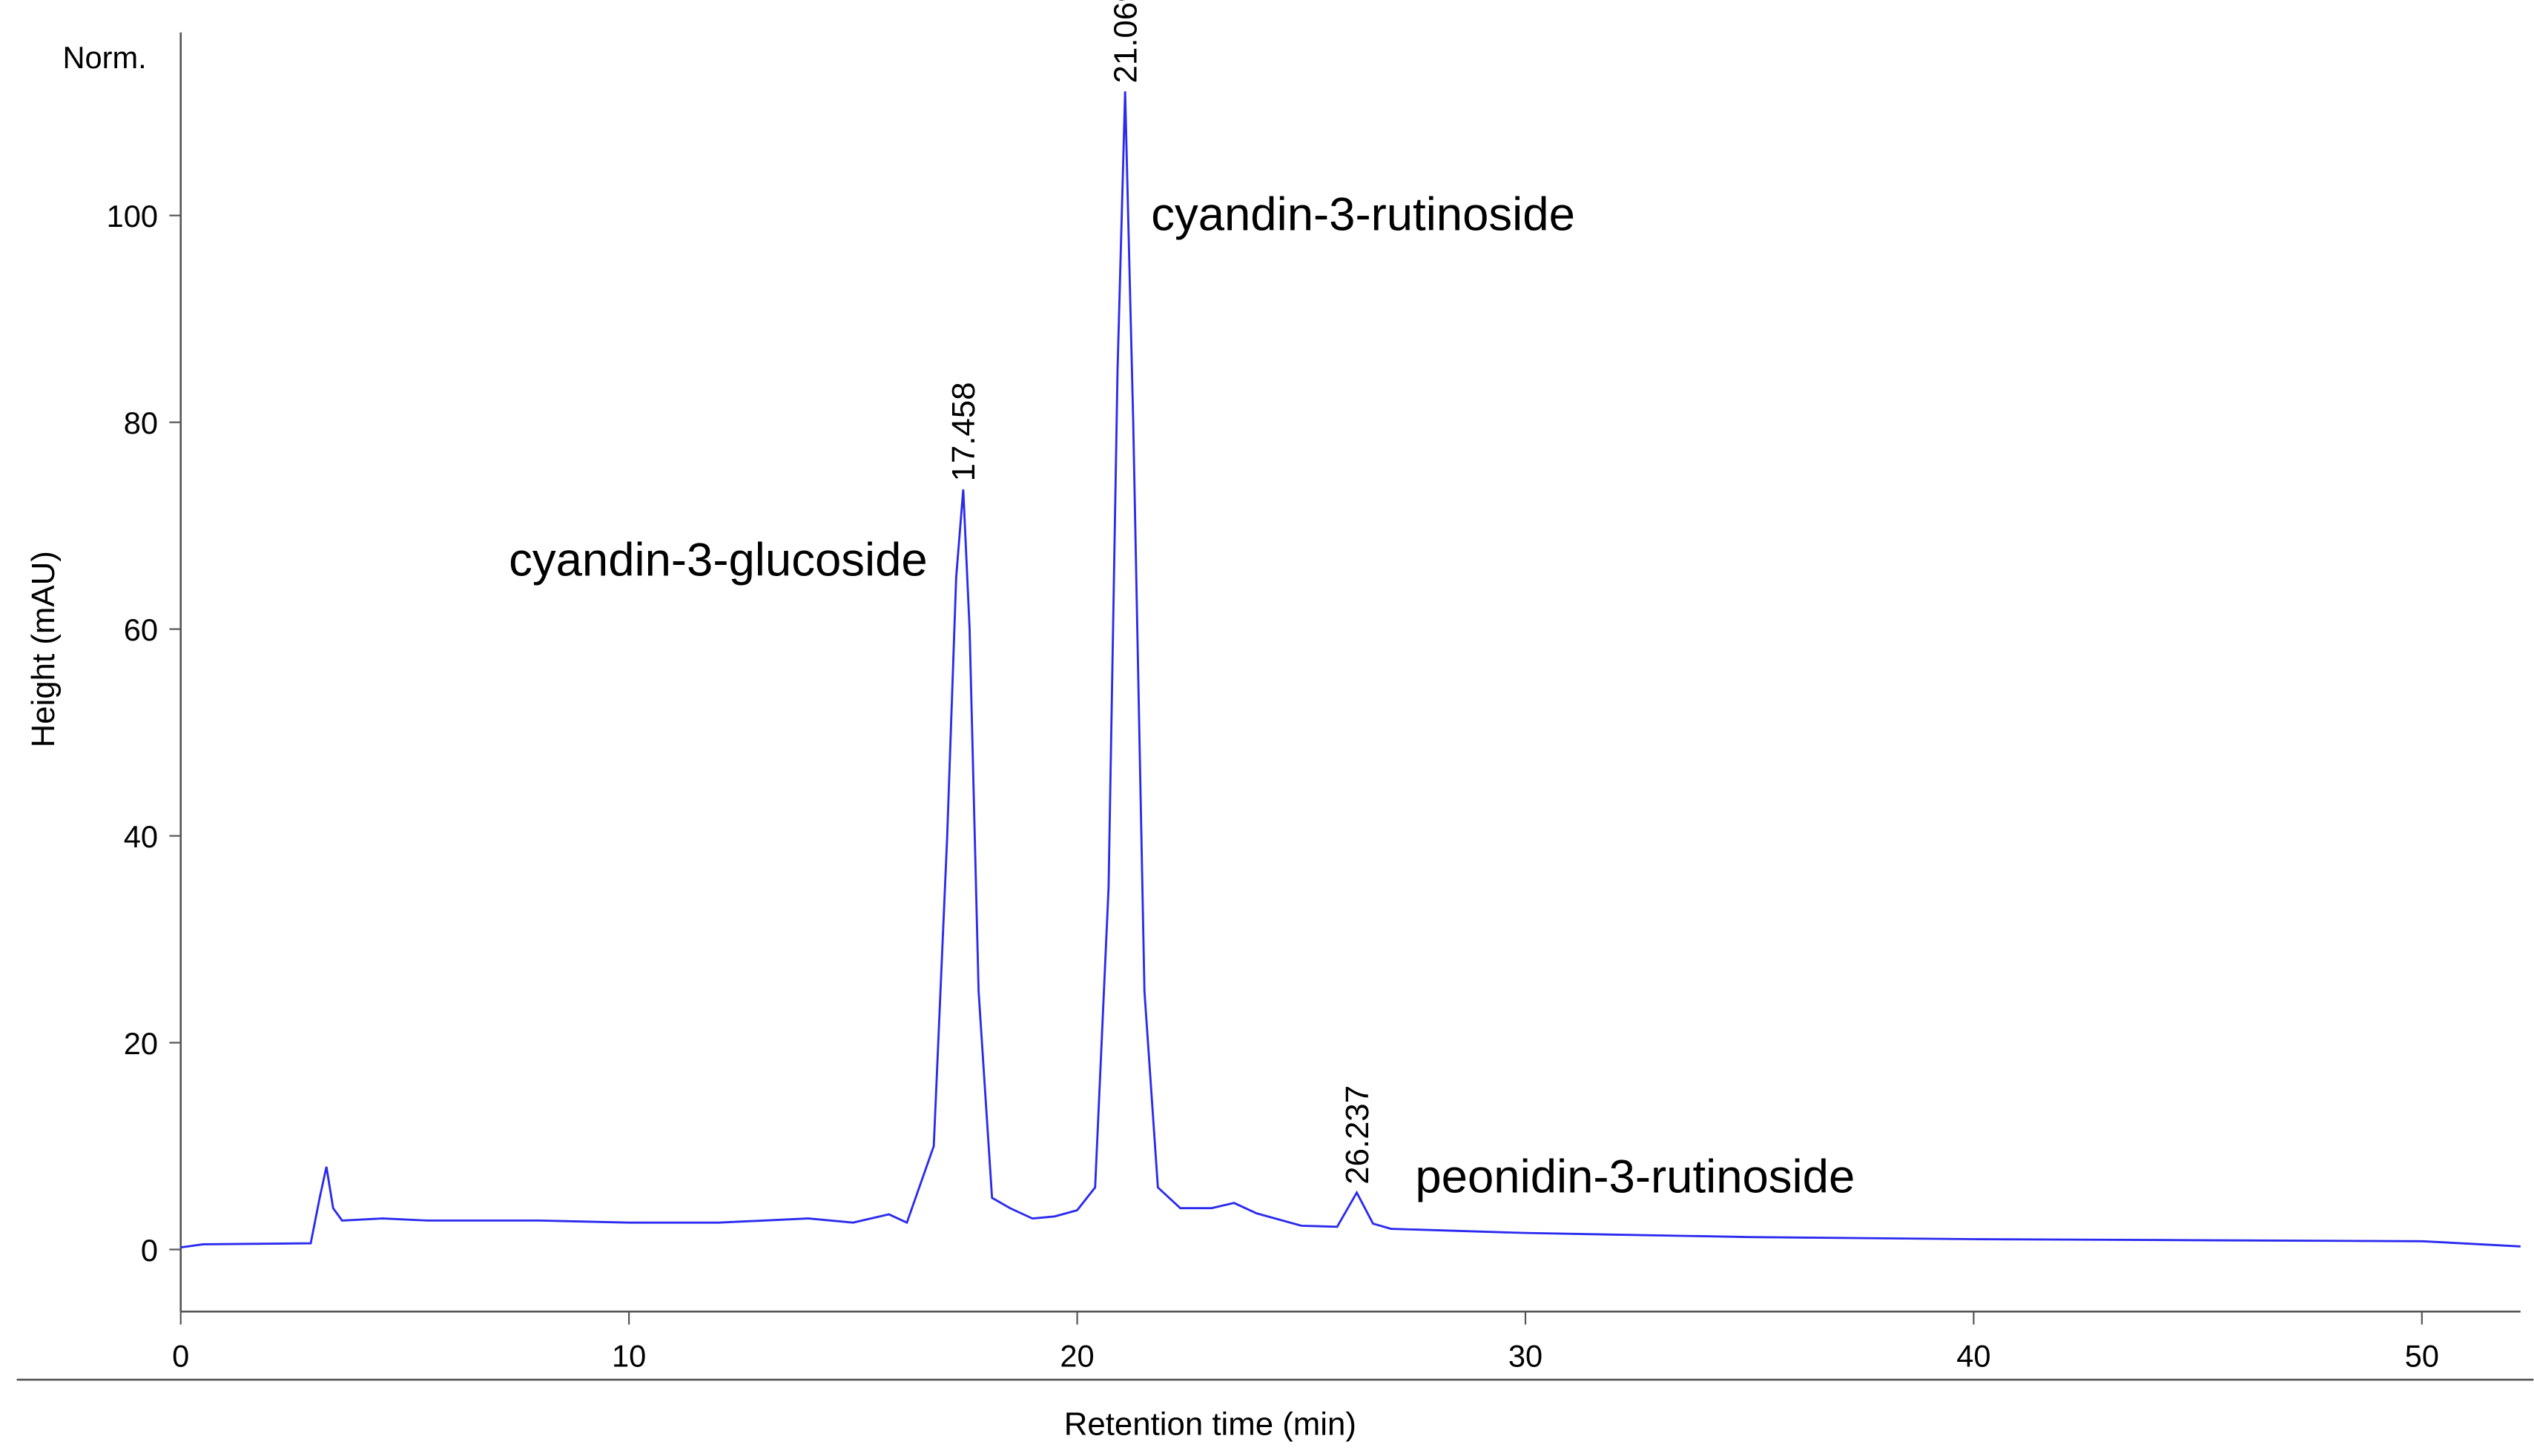  What do you see at coordinates (964, 432) in the screenshot?
I see `peak-label: 17.458` at bounding box center [964, 432].